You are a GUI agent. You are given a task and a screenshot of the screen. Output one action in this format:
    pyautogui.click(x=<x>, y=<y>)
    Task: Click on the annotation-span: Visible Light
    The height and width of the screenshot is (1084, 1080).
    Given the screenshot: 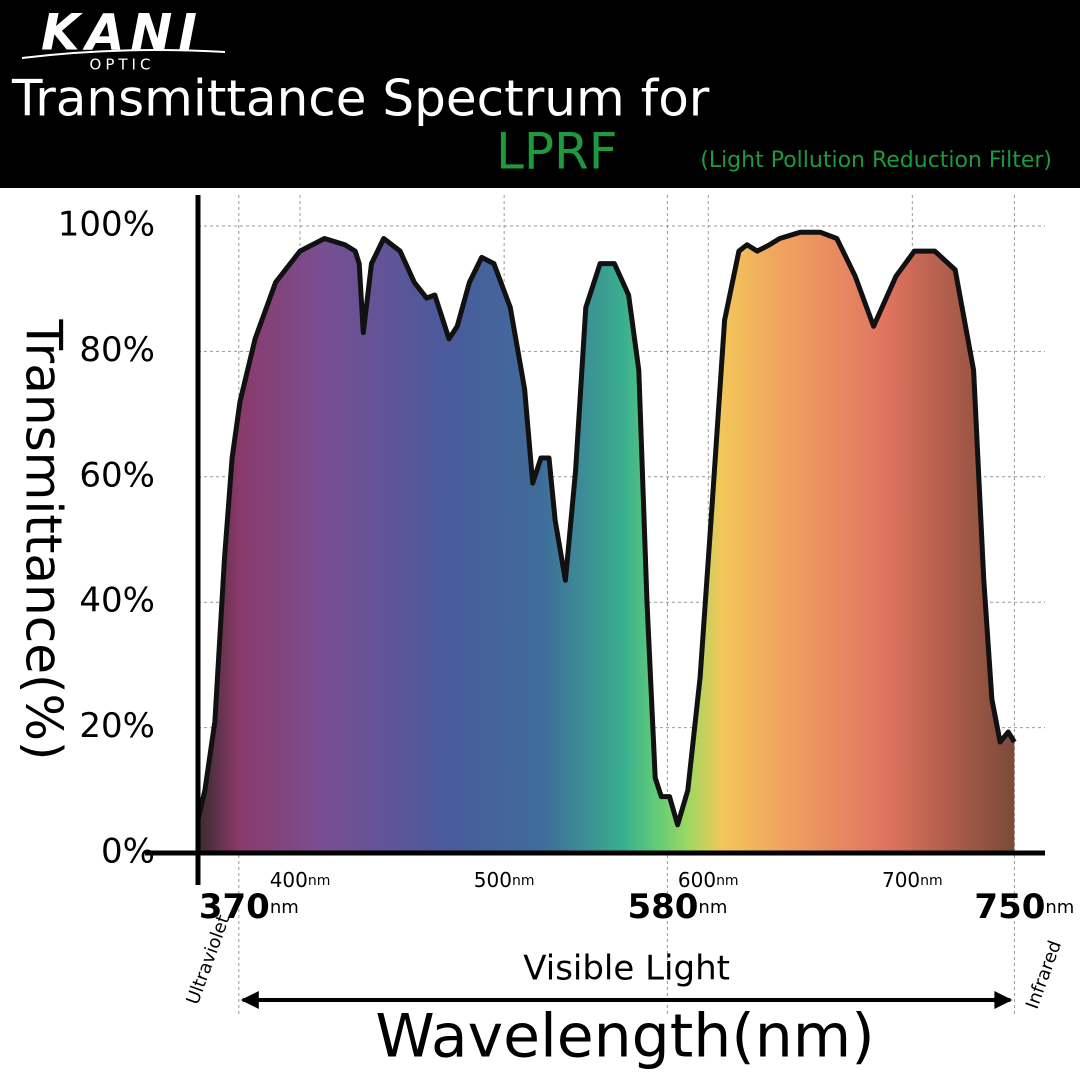 What is the action you would take?
    pyautogui.click(x=626, y=969)
    